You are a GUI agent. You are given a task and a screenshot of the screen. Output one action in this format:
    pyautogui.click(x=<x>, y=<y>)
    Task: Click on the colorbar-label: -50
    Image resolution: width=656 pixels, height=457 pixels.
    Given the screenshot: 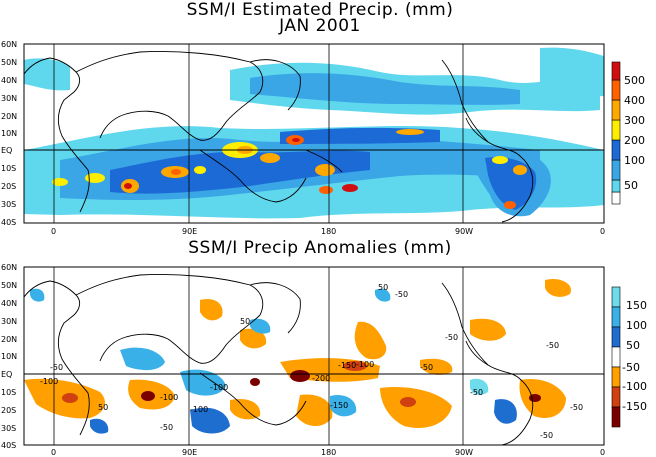 What is the action you would take?
    pyautogui.click(x=631, y=367)
    